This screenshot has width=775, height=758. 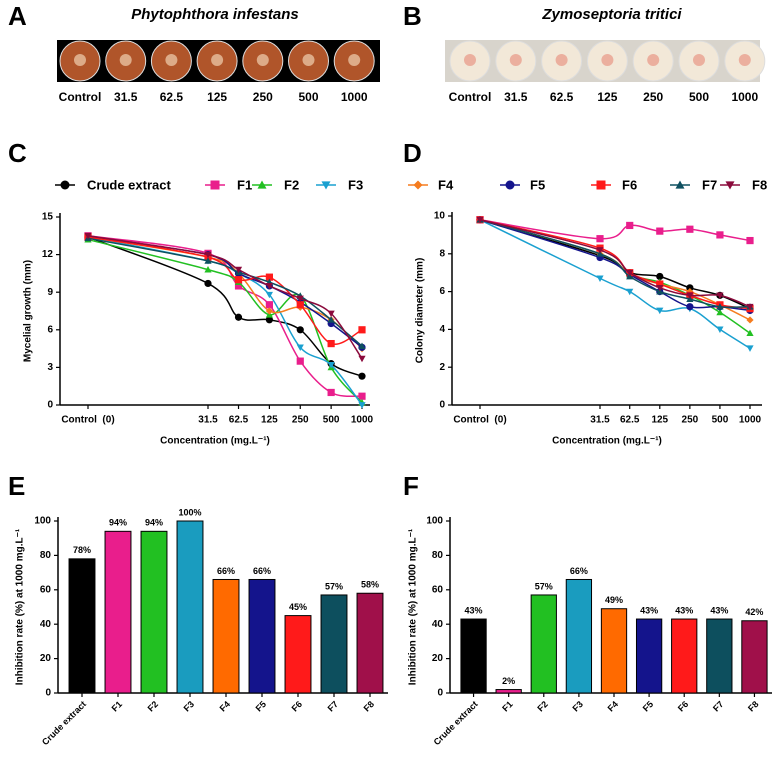 I want to click on legend-label: F5, so click(x=537, y=184).